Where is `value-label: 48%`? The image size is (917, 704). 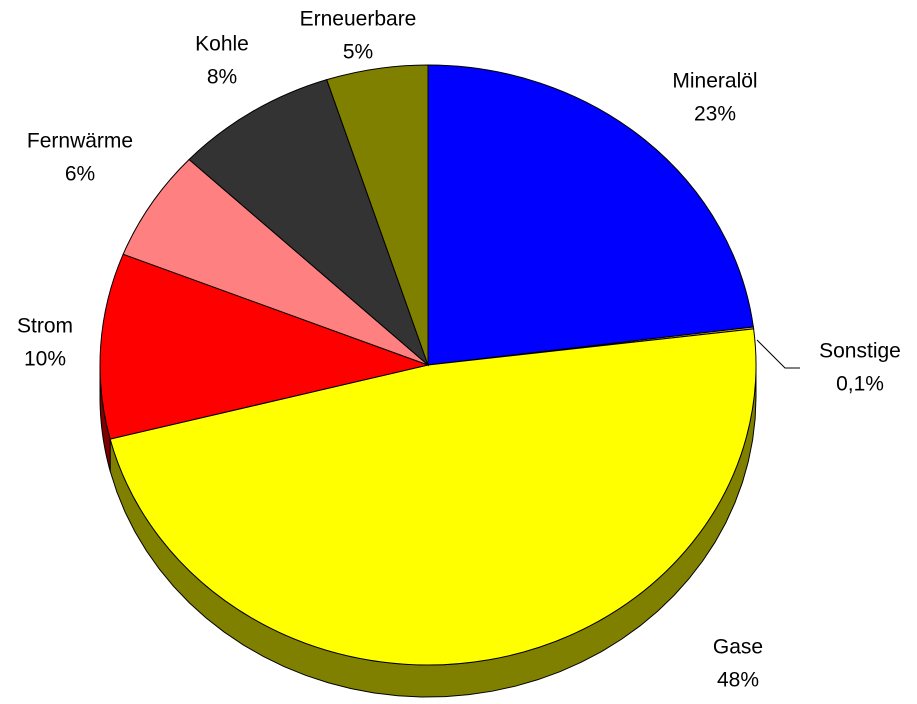
value-label: 48% is located at coordinates (738, 680).